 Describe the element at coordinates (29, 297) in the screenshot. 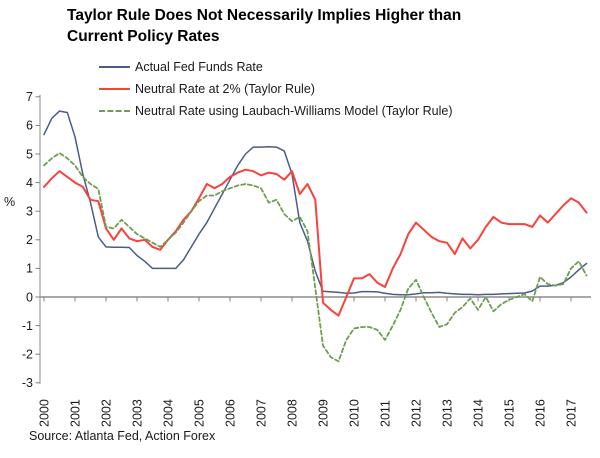

I see `y-tick-label: 0` at that location.